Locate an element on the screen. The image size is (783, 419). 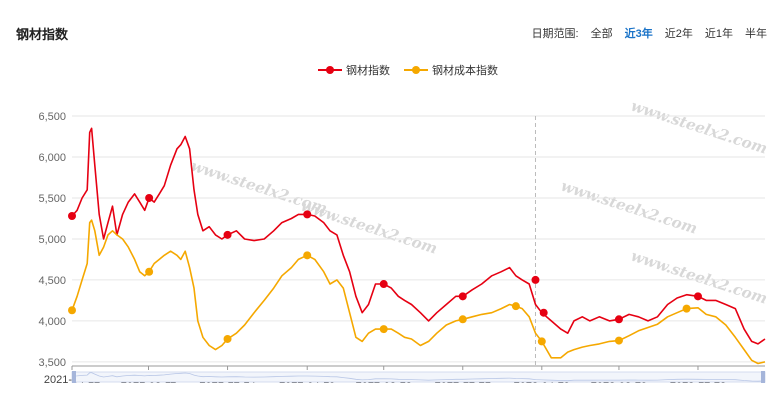
y-tick-label: 4,000 is located at coordinates (52, 322).